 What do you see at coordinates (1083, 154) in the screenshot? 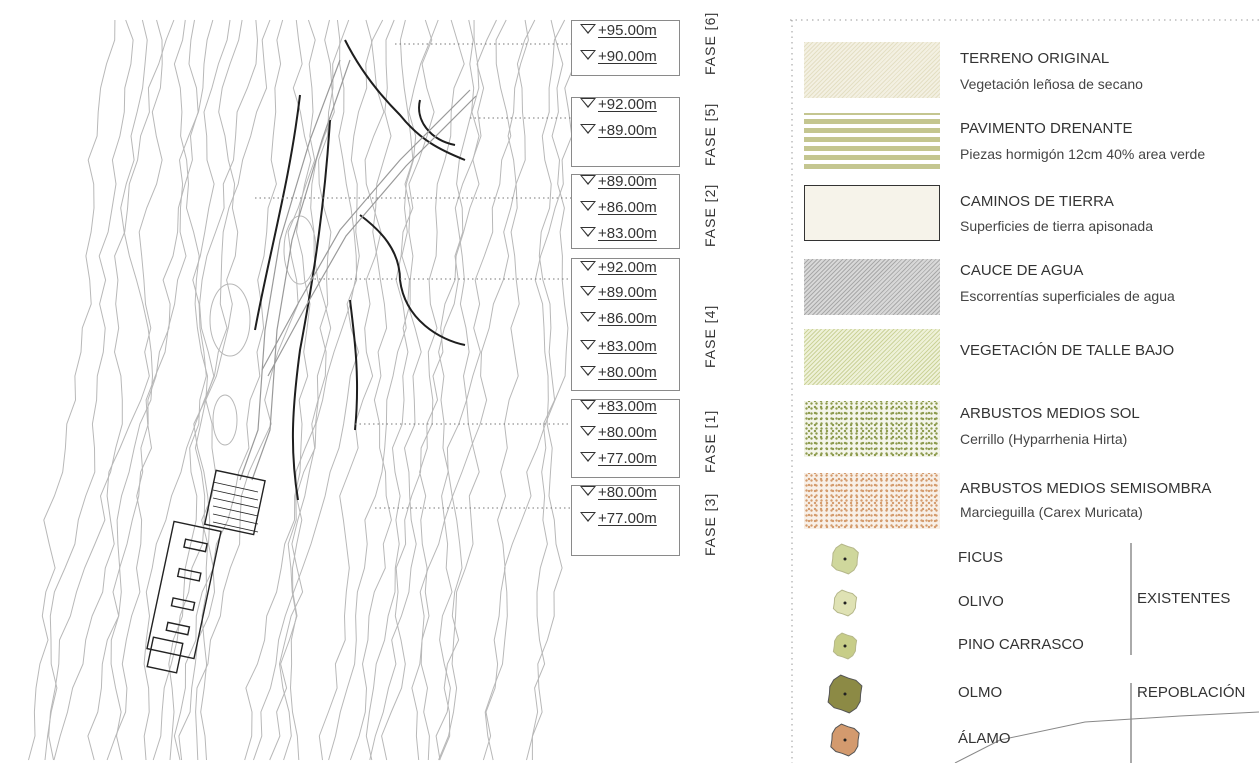
I see `legend-subtitle: Piezas hormigón 12cm 40% area verde` at bounding box center [1083, 154].